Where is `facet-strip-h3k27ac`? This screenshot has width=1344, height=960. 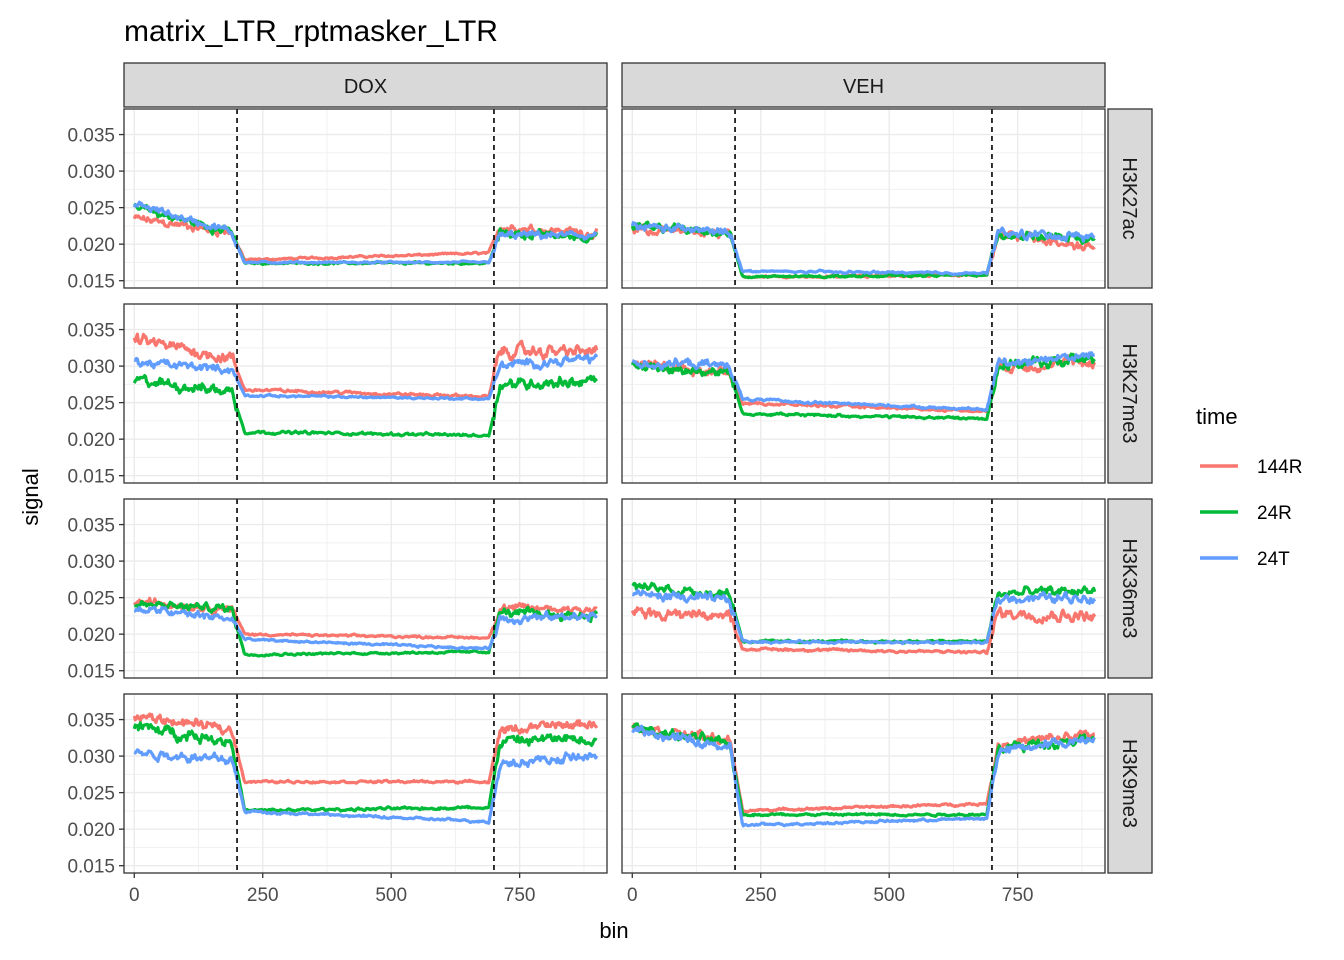
facet-strip-h3k27ac is located at coordinates (1130, 198).